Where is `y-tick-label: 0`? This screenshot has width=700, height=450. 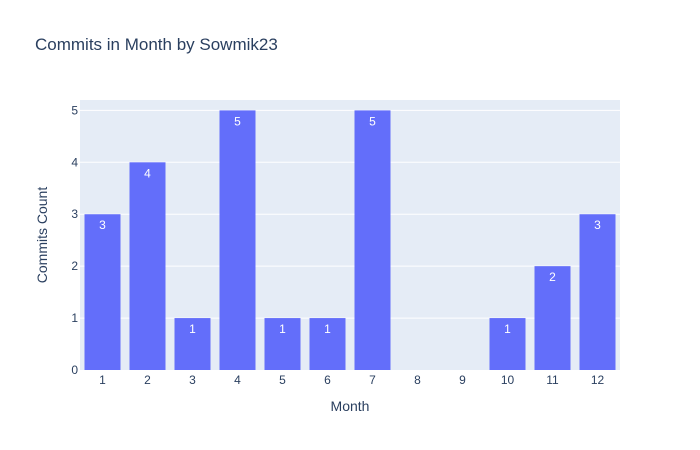
y-tick-label: 0 is located at coordinates (74, 370).